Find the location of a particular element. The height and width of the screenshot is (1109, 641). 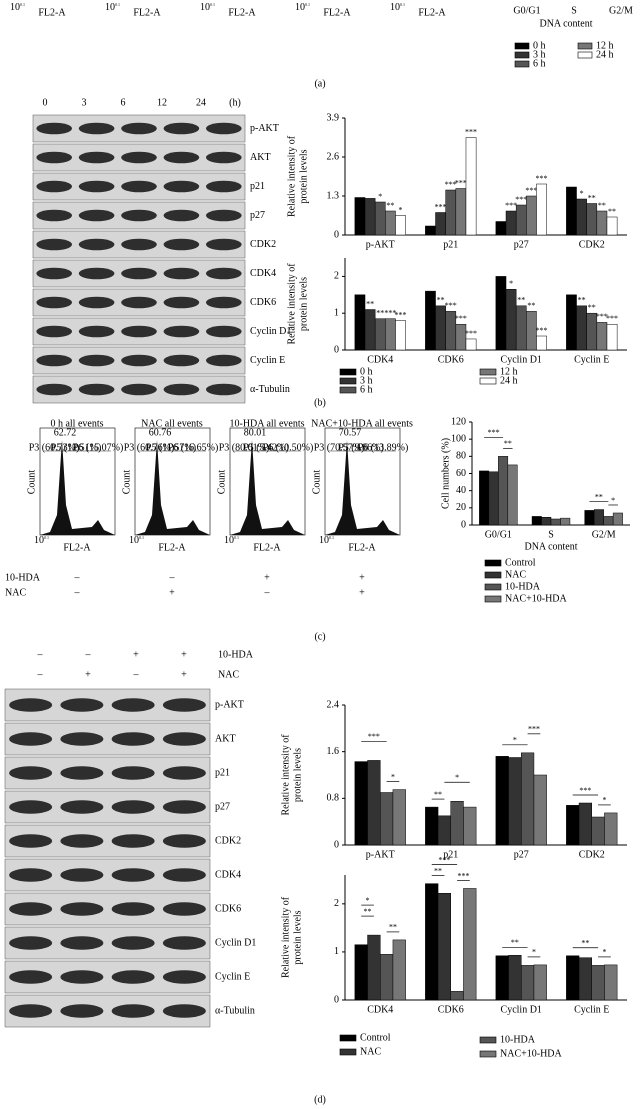

flow-gate: P3 (70.57%) is located at coordinates (339, 447).